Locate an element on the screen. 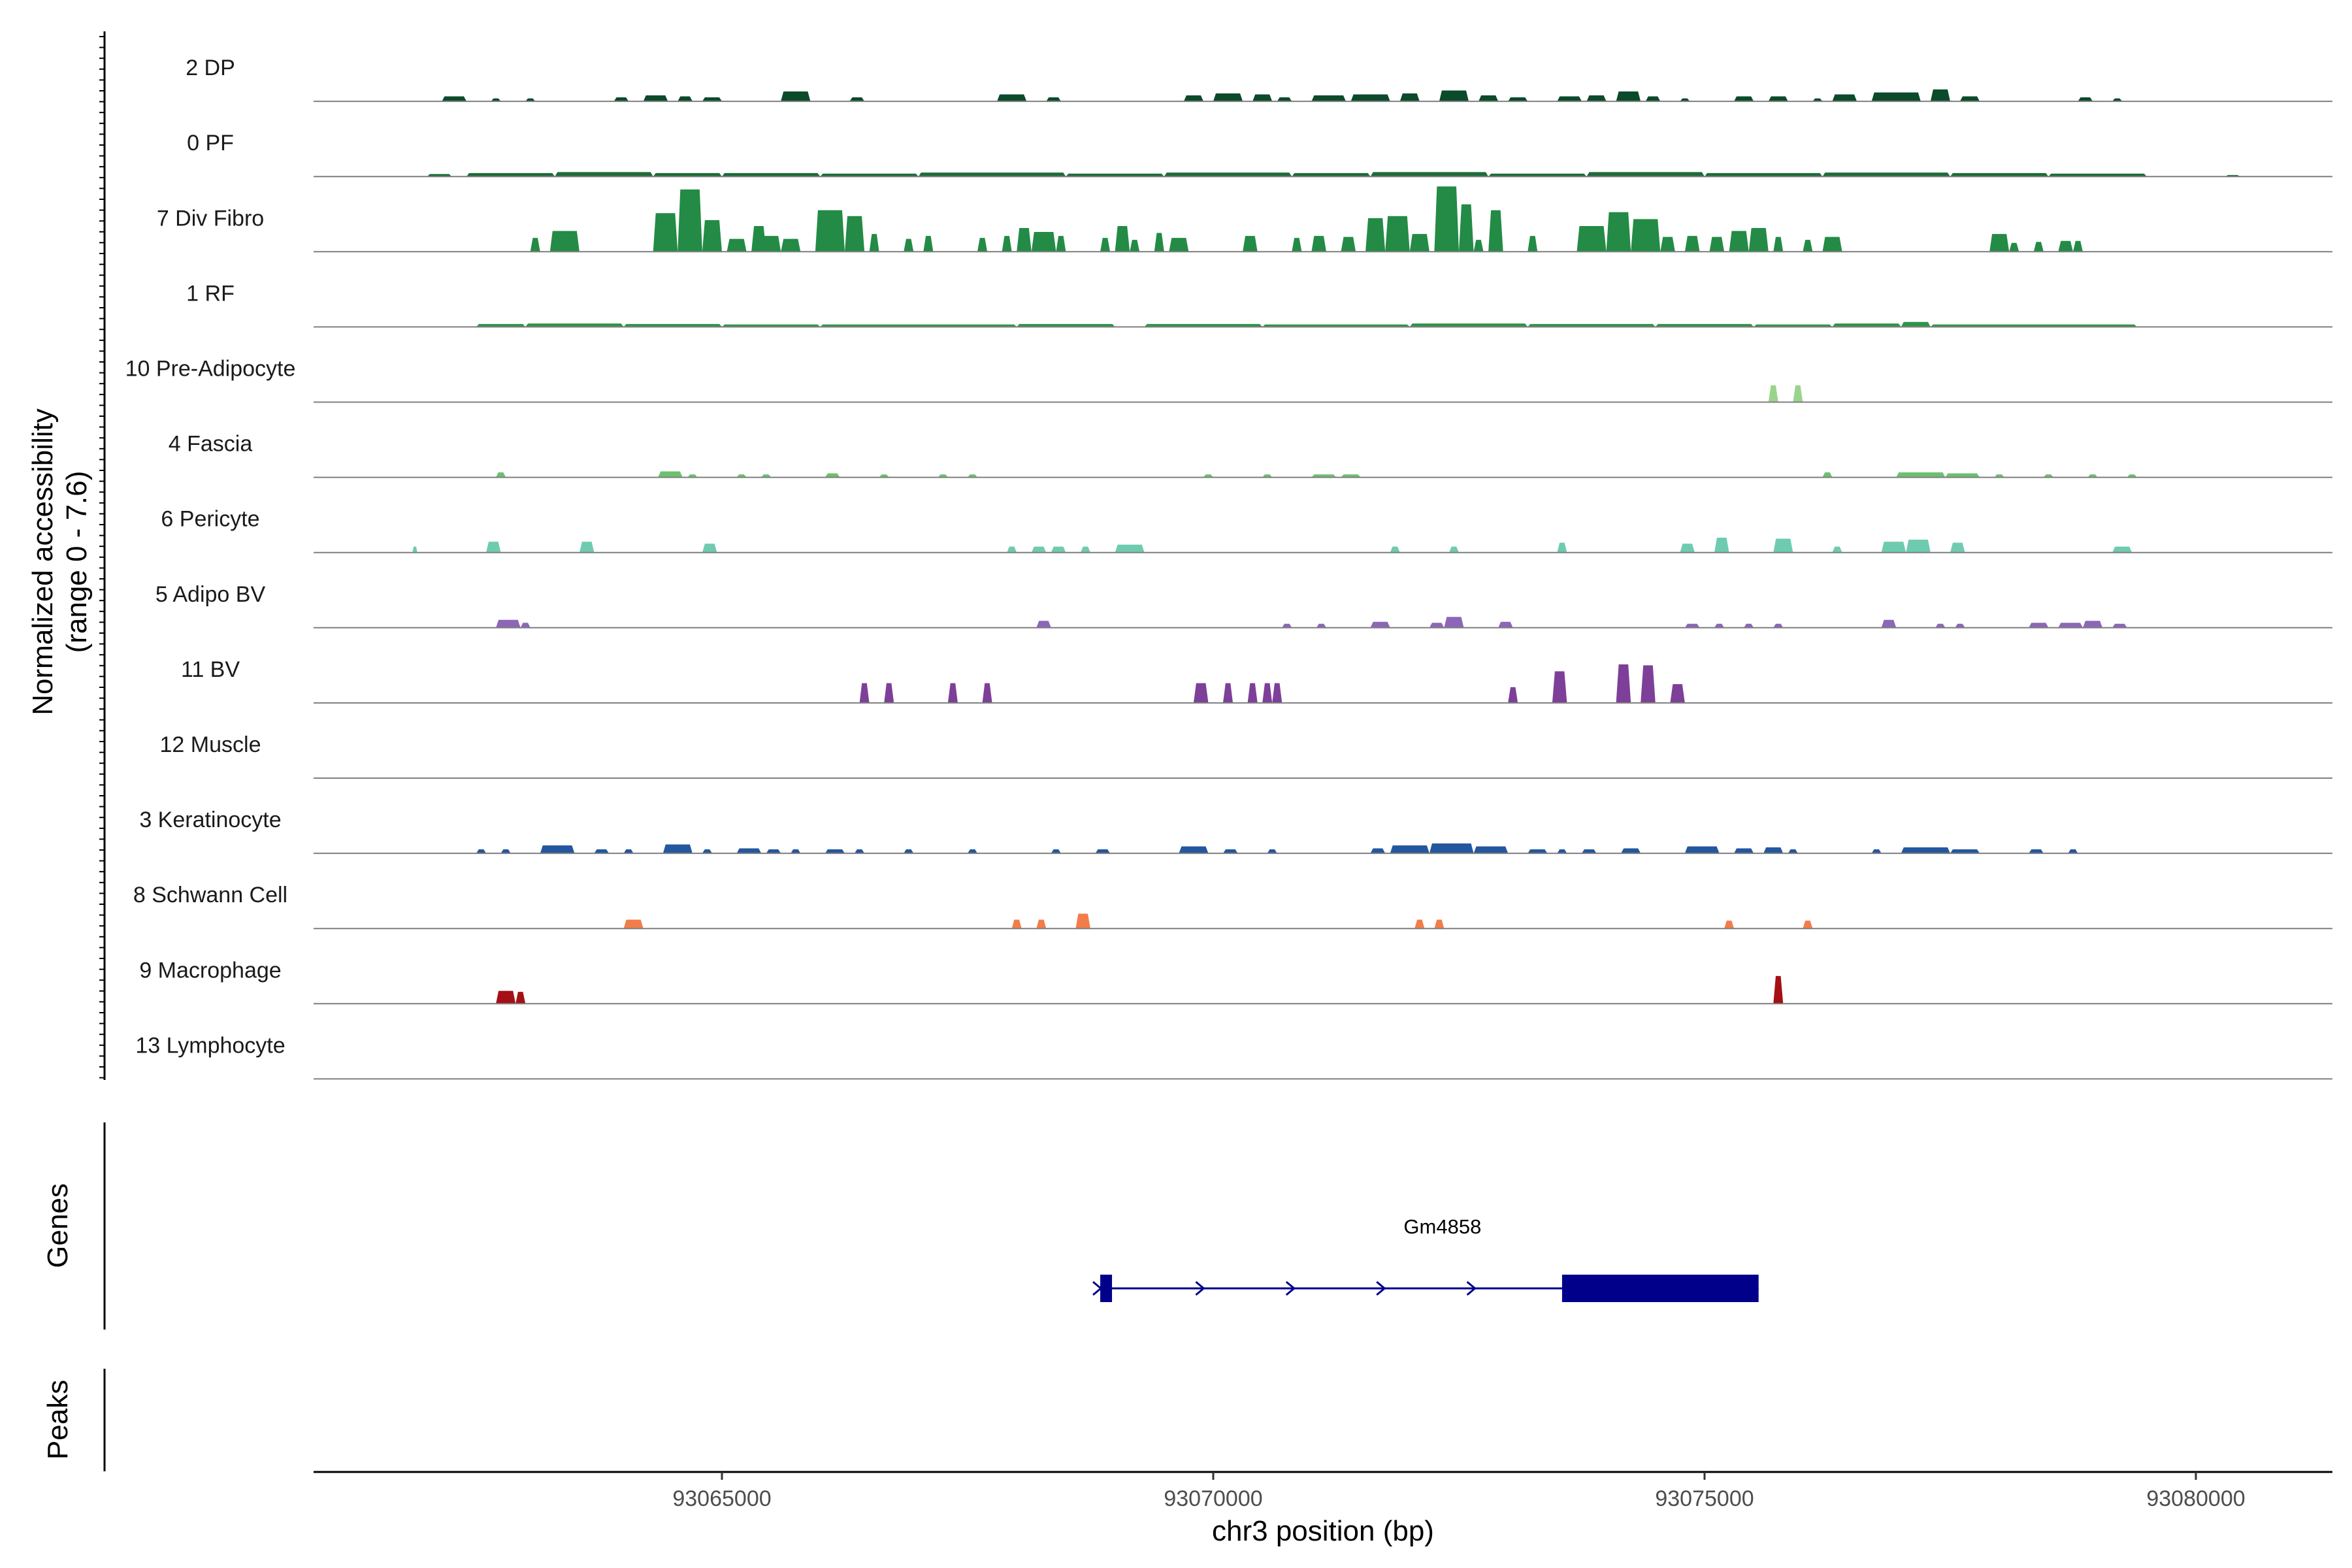 Image resolution: width=2352 pixels, height=1568 pixels. track-13: 9 Macrophage is located at coordinates (1235, 981).